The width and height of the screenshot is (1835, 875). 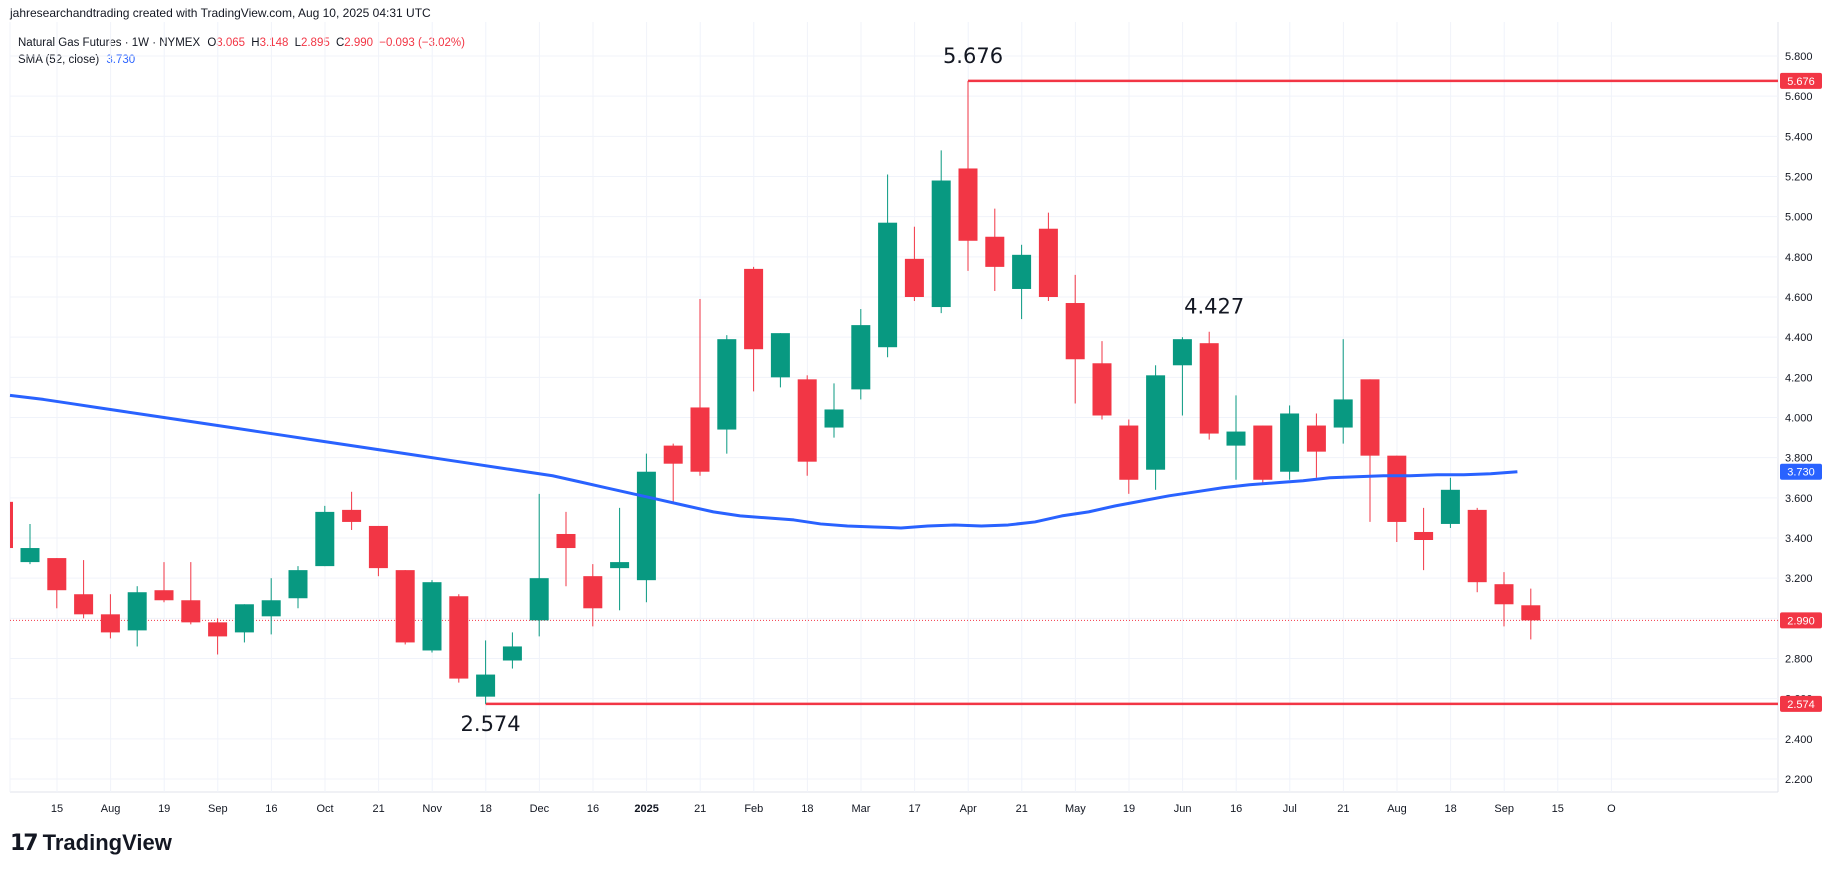 I want to click on x-tick-label: Aug, so click(x=111, y=809).